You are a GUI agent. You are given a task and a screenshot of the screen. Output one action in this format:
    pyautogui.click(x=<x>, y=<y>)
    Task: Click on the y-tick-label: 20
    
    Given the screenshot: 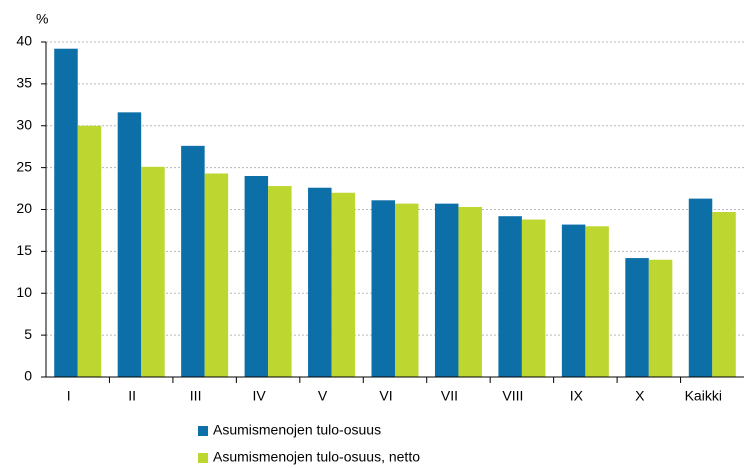 What is the action you would take?
    pyautogui.click(x=24, y=208)
    